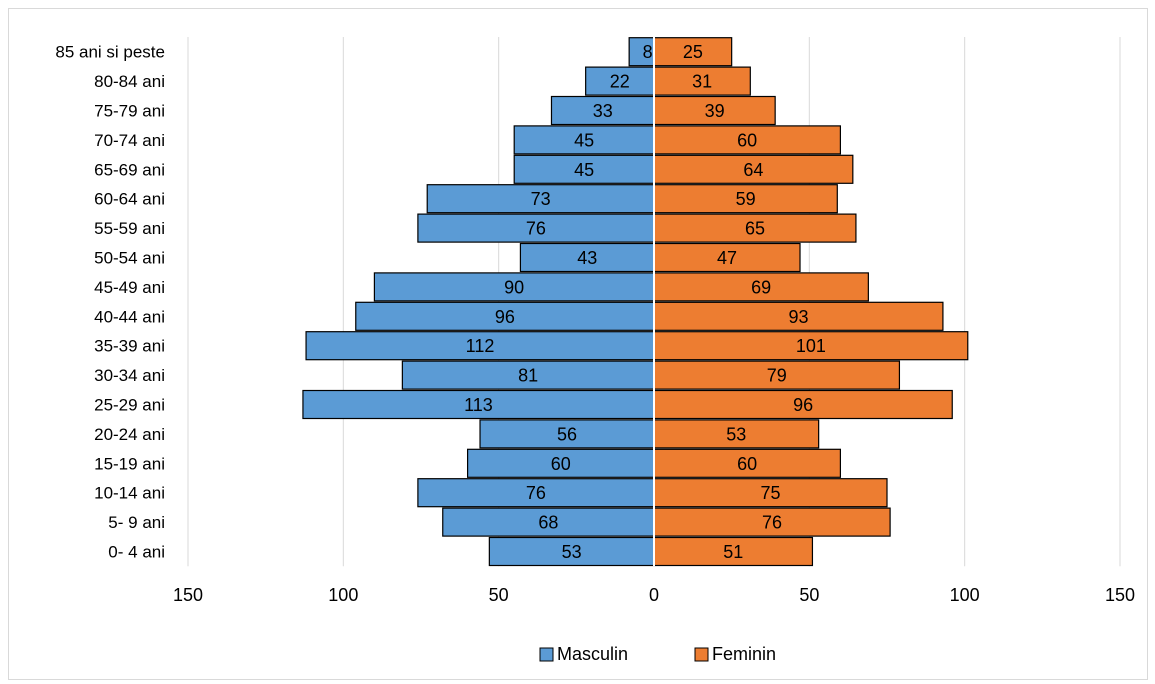 The image size is (1155, 684). I want to click on bar-label-feminin: 31, so click(702, 82).